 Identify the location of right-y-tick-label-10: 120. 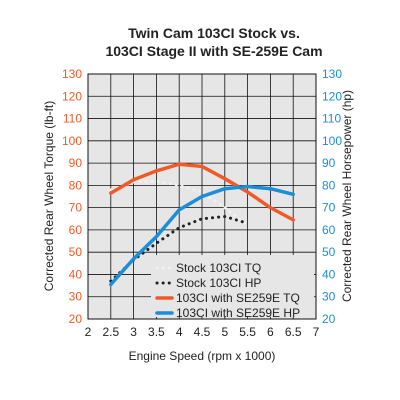
(332, 96).